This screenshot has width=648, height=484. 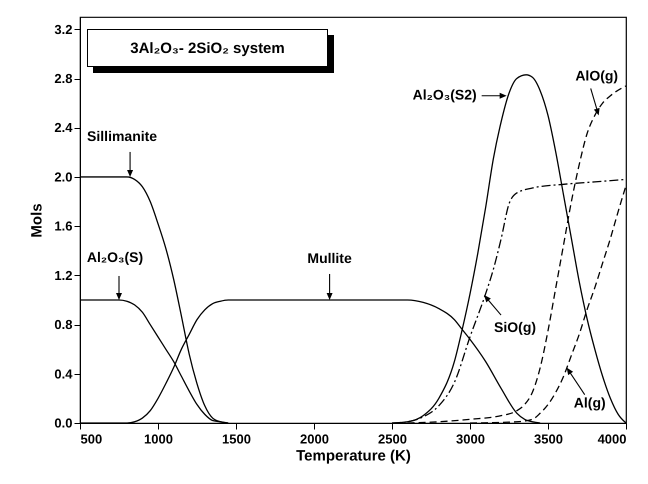 I want to click on annotation: Al(g), so click(x=590, y=402).